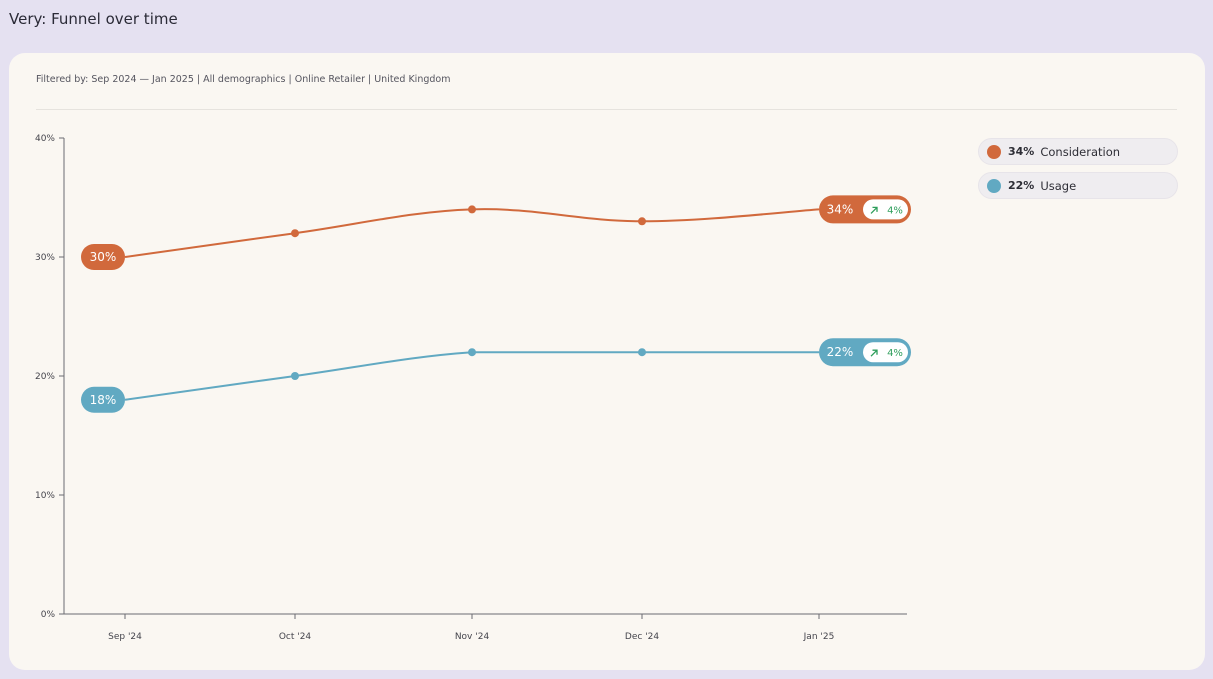  What do you see at coordinates (45, 496) in the screenshot?
I see `y-tick-label: 10%` at bounding box center [45, 496].